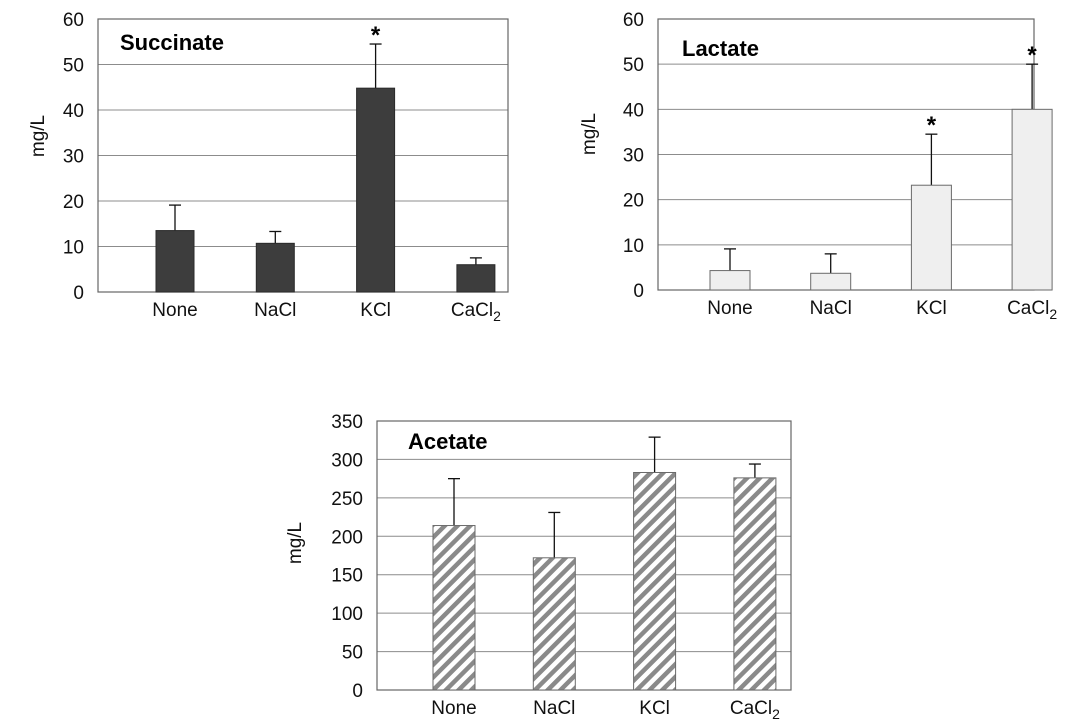 The width and height of the screenshot is (1070, 721). What do you see at coordinates (720, 48) in the screenshot?
I see `chart-title: Lactate` at bounding box center [720, 48].